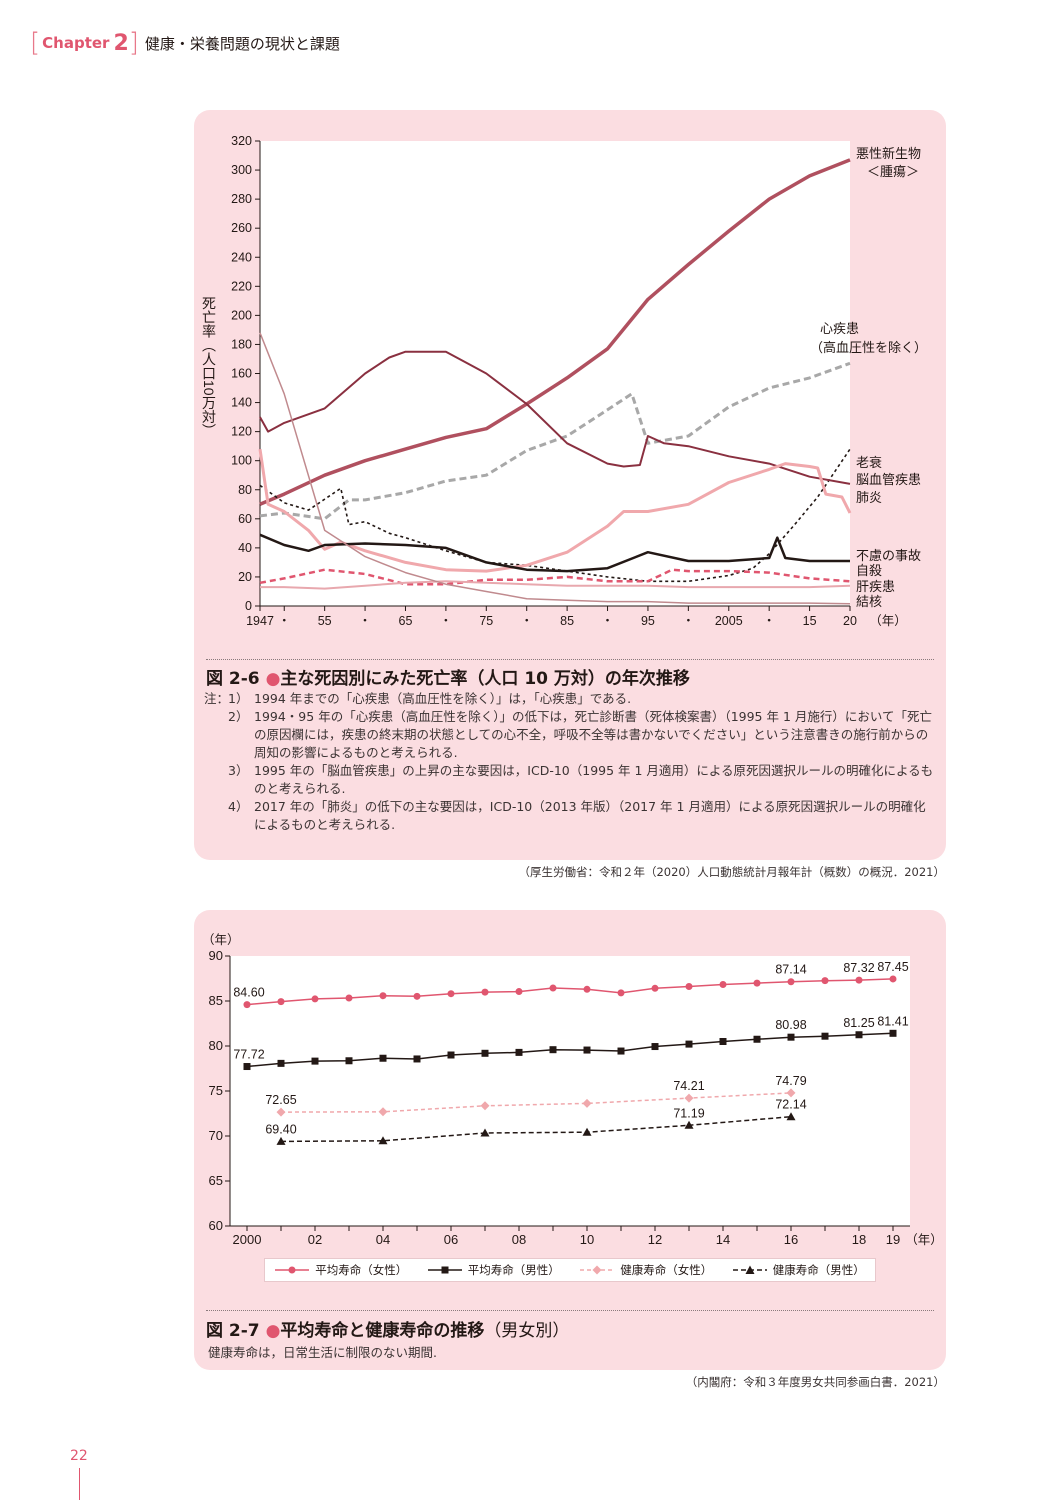 The image size is (1063, 1500). Describe the element at coordinates (513, 1270) in the screenshot. I see `legend-label: 平均寿命（男性）` at that location.